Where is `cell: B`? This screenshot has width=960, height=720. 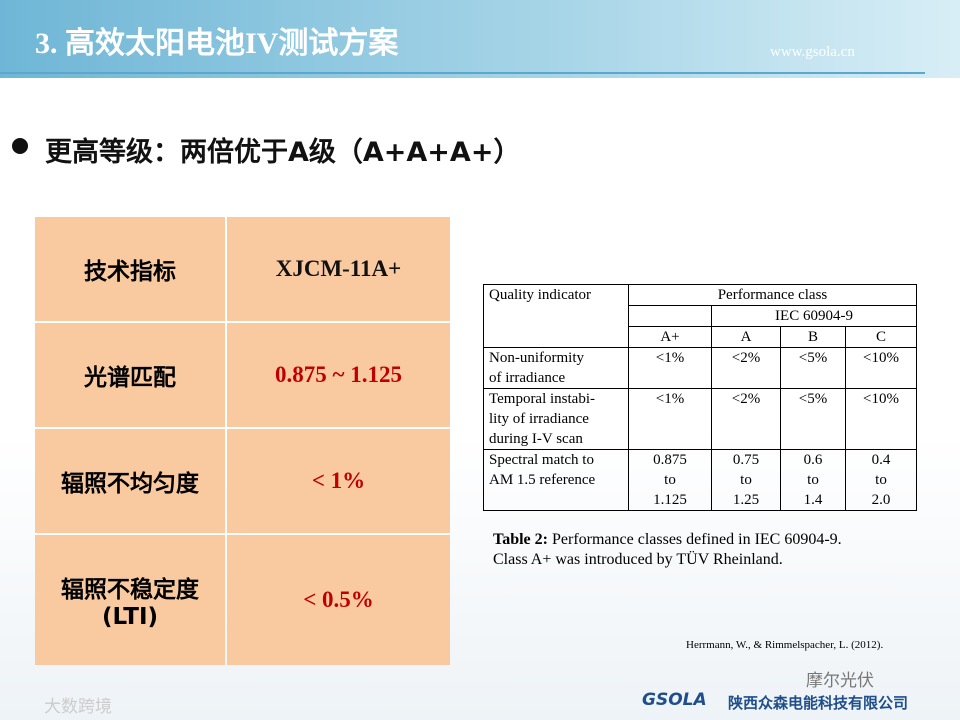 cell: B is located at coordinates (813, 337).